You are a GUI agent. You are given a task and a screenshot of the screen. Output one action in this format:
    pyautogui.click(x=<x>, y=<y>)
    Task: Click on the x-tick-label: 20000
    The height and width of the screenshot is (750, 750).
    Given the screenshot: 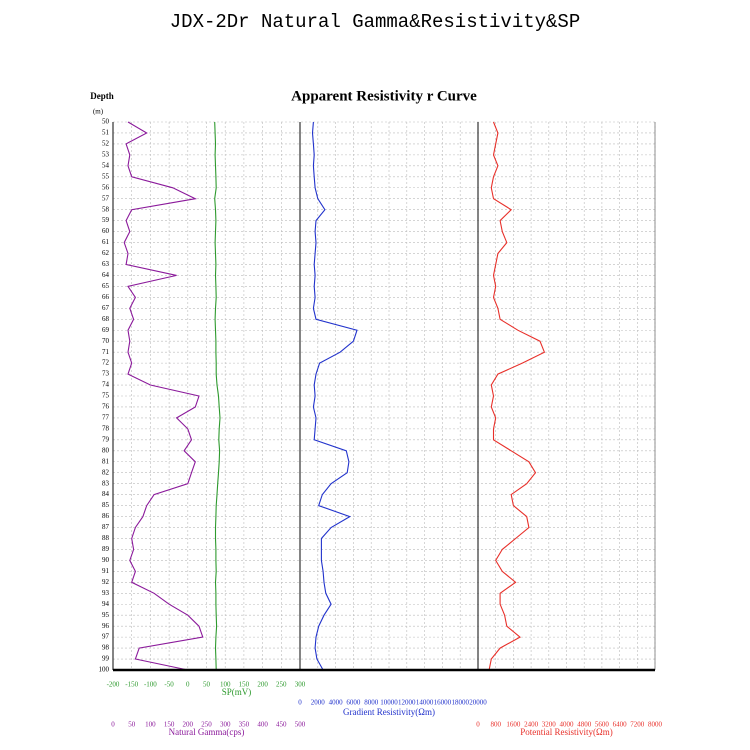 What is the action you would take?
    pyautogui.click(x=478, y=703)
    